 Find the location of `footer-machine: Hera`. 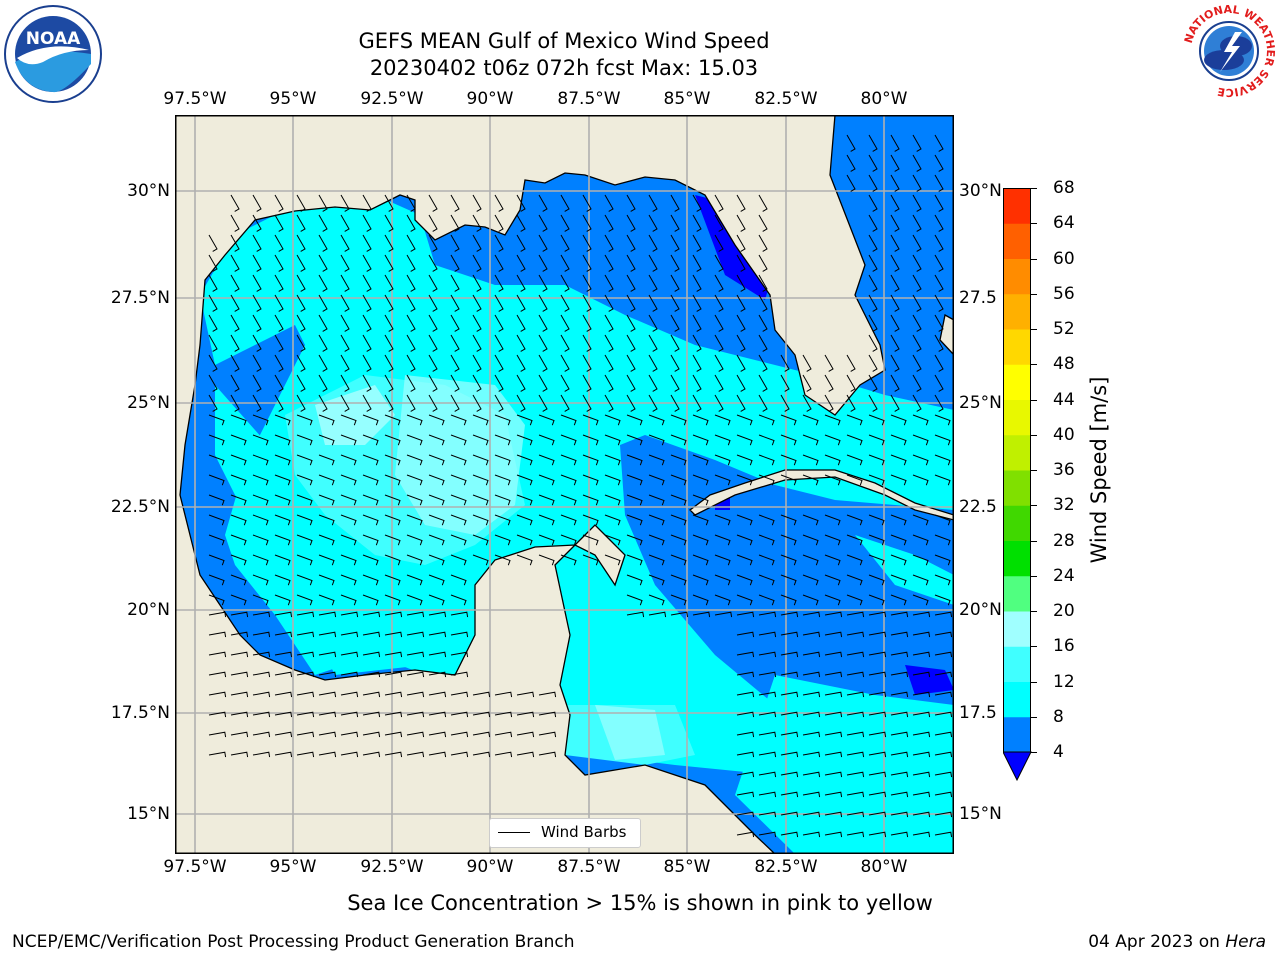

footer-machine: Hera is located at coordinates (1245, 942).